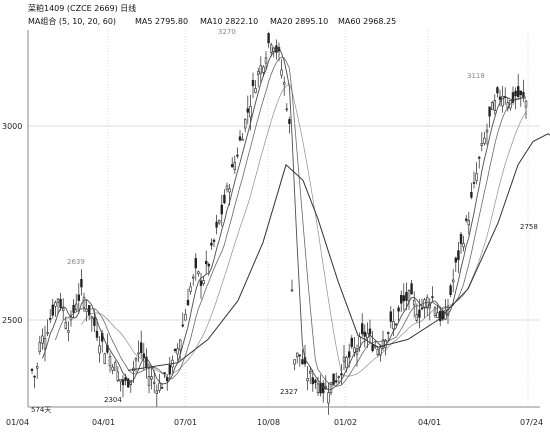 The image size is (550, 432). What do you see at coordinates (227, 32) in the screenshot?
I see `annotation-0: 3270` at bounding box center [227, 32].